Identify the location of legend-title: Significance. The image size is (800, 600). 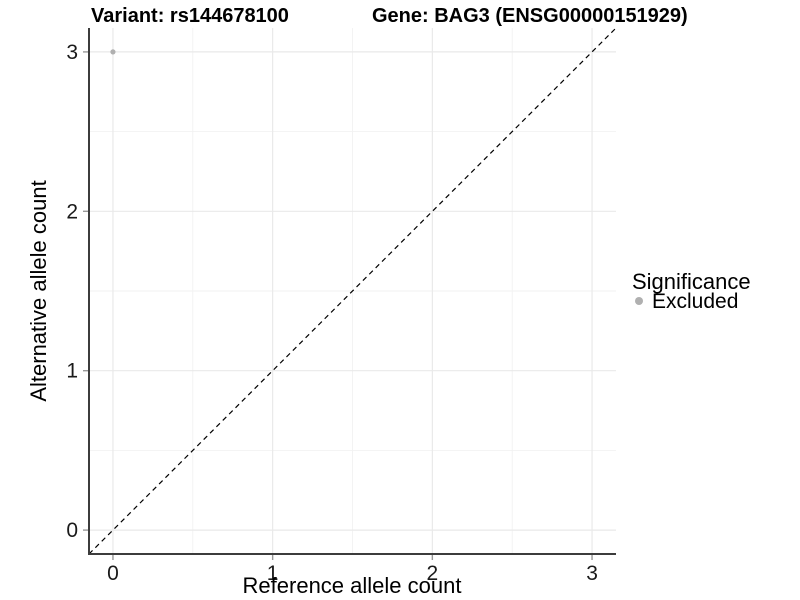
(691, 281).